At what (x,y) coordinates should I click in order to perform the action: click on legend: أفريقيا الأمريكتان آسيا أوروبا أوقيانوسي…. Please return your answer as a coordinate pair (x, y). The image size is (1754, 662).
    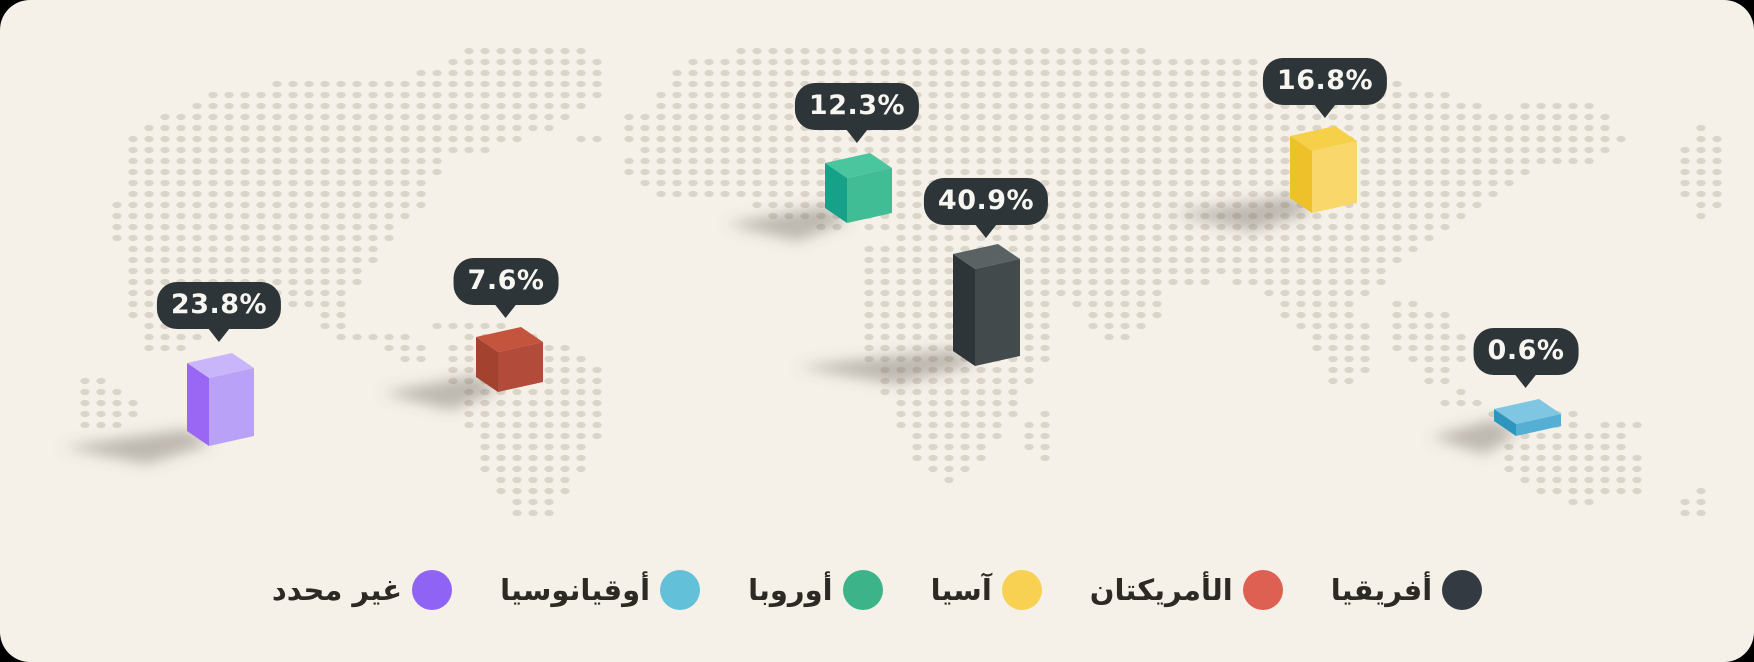
    Looking at the image, I should click on (877, 590).